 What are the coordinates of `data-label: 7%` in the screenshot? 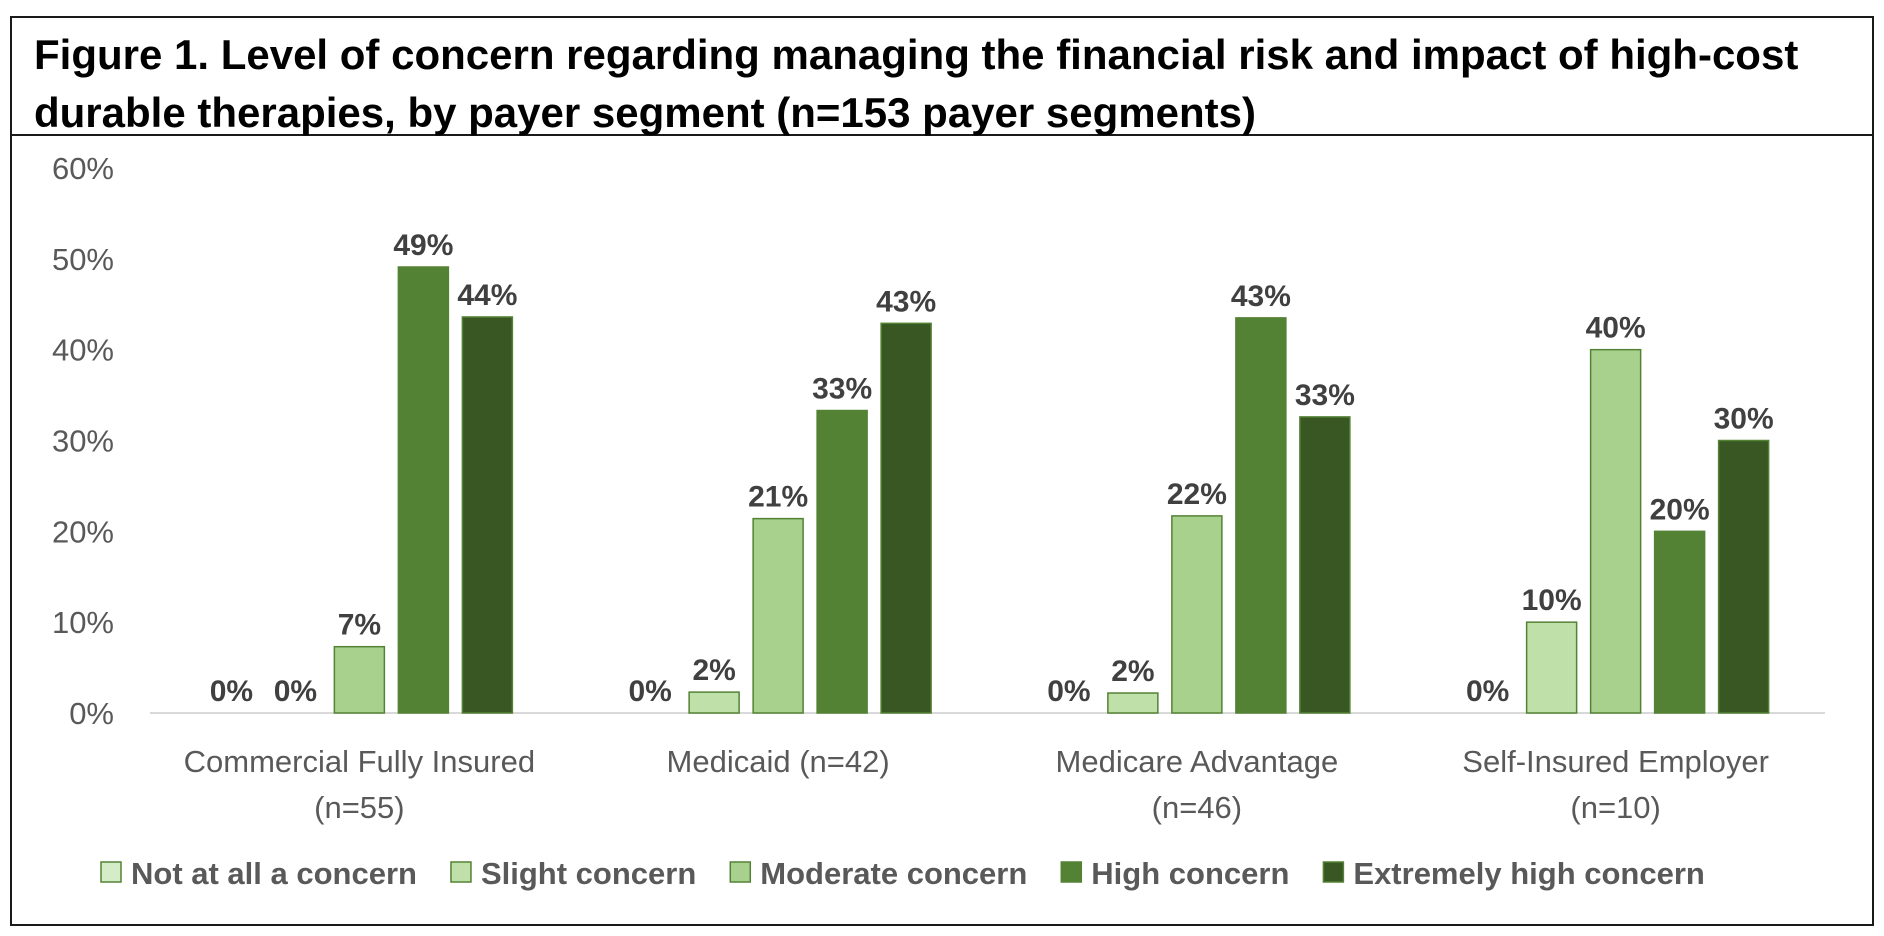 It's located at (359, 625).